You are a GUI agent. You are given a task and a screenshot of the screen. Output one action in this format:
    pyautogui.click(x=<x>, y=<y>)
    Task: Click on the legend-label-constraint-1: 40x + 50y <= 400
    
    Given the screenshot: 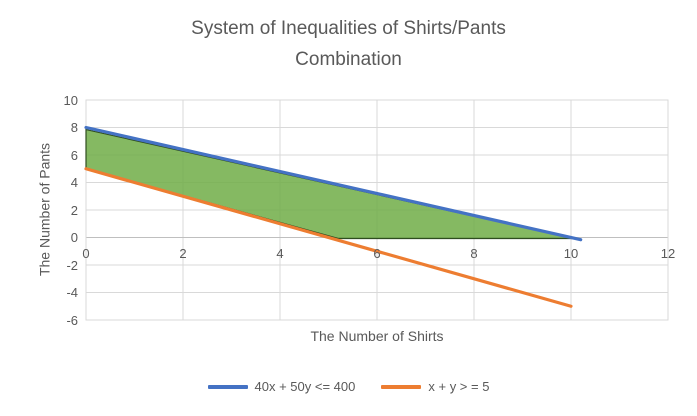 What is the action you would take?
    pyautogui.click(x=305, y=386)
    